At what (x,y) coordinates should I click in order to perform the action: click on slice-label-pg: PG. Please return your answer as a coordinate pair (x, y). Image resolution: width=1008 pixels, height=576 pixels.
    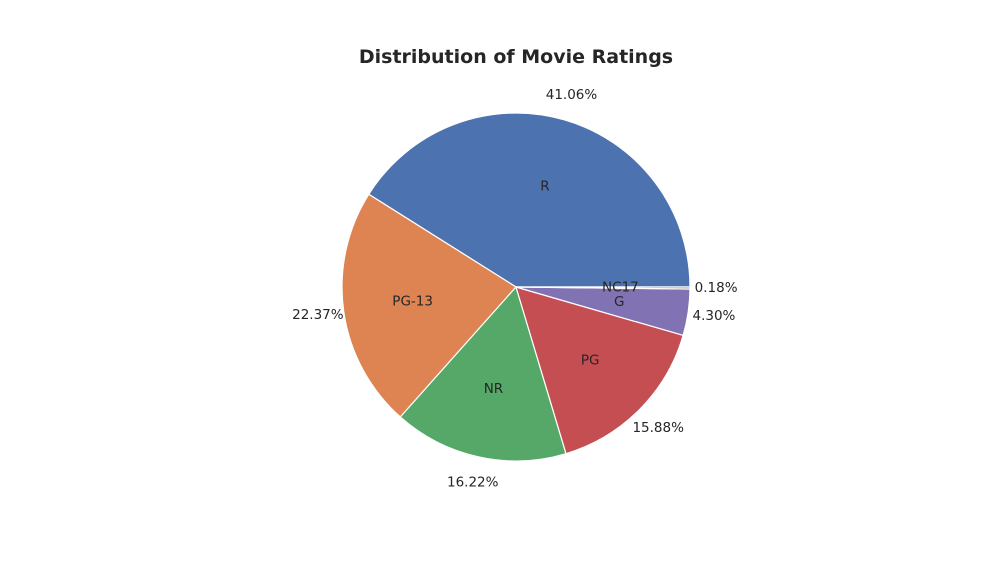
    Looking at the image, I should click on (590, 360).